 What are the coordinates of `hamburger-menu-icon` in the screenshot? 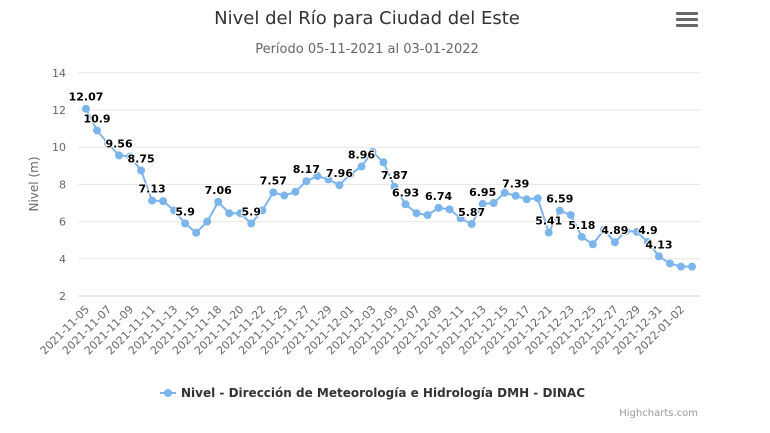 It's located at (687, 21).